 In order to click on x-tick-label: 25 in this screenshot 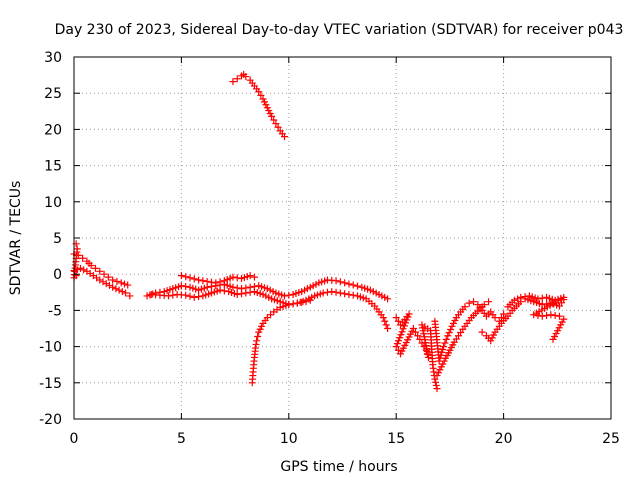, I will do `click(611, 439)`.